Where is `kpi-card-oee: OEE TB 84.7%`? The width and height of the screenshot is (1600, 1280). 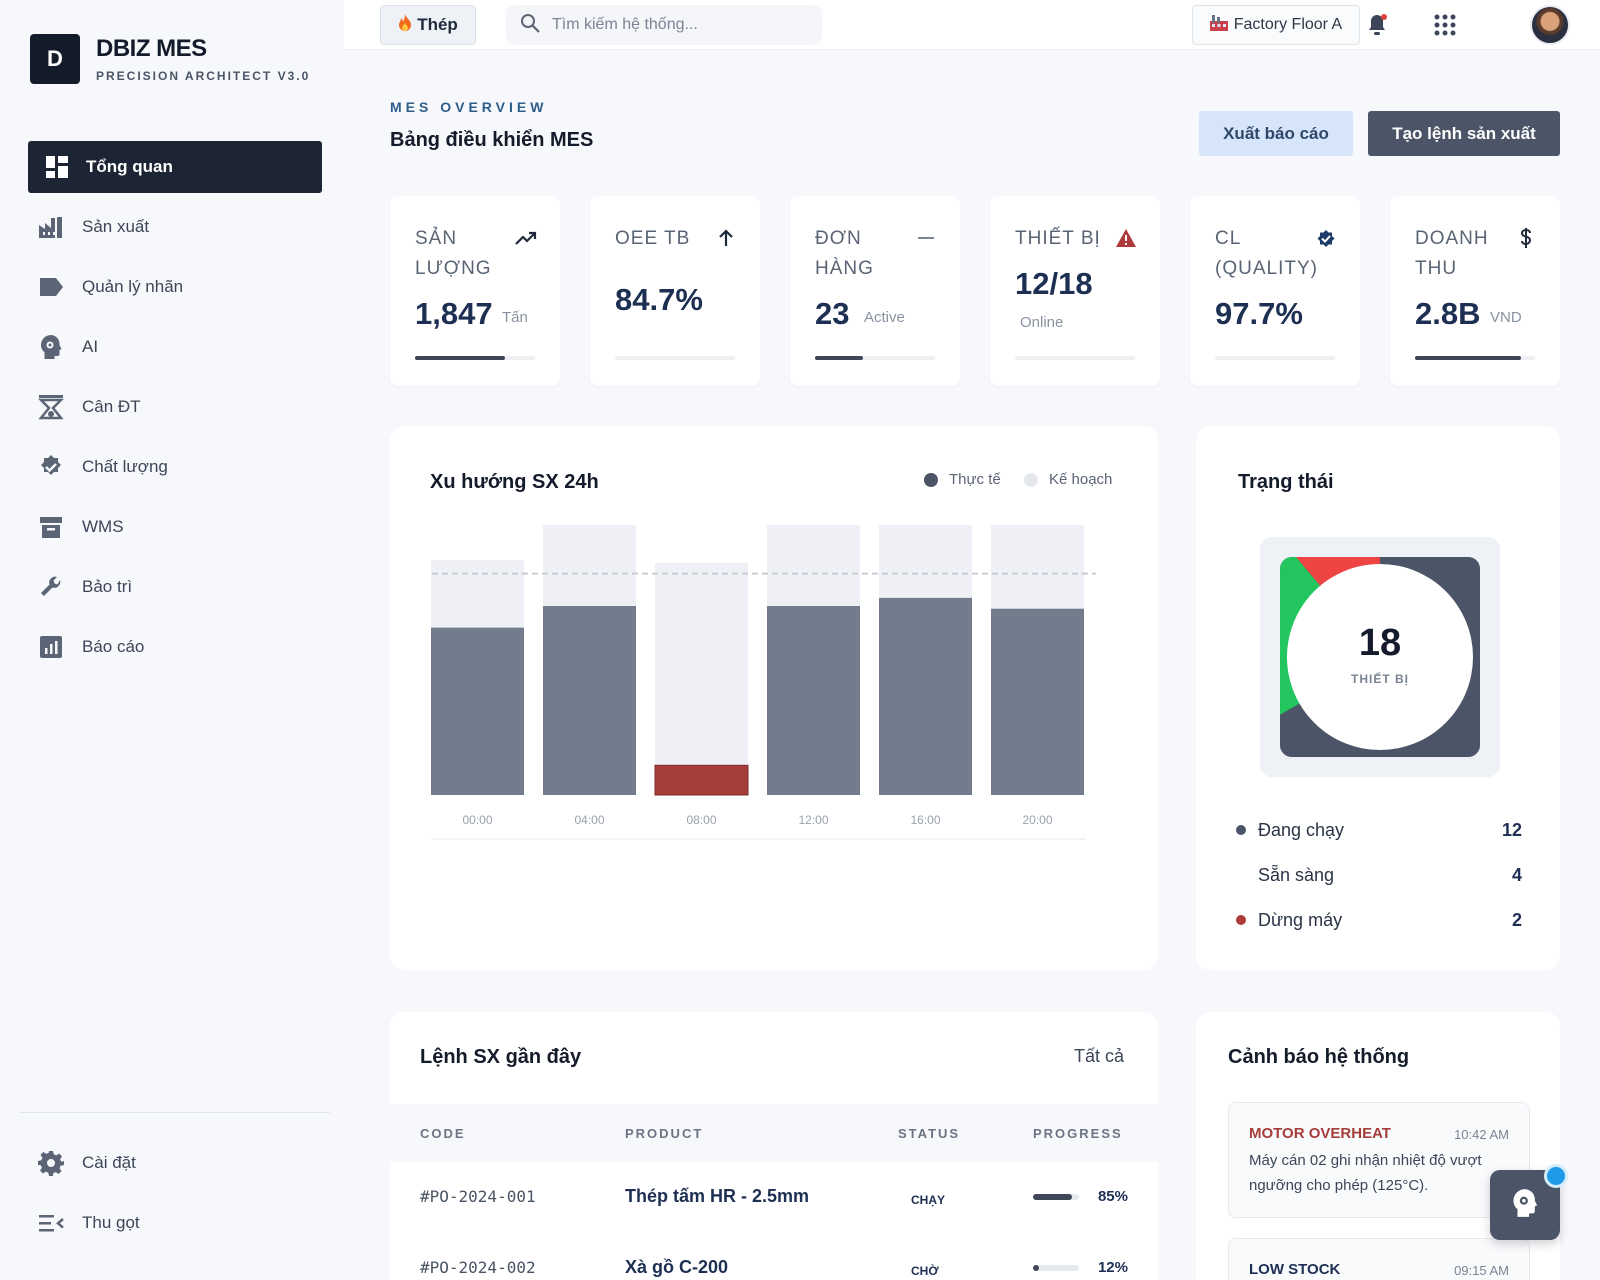
kpi-card-oee: OEE TB 84.7% is located at coordinates (675, 291).